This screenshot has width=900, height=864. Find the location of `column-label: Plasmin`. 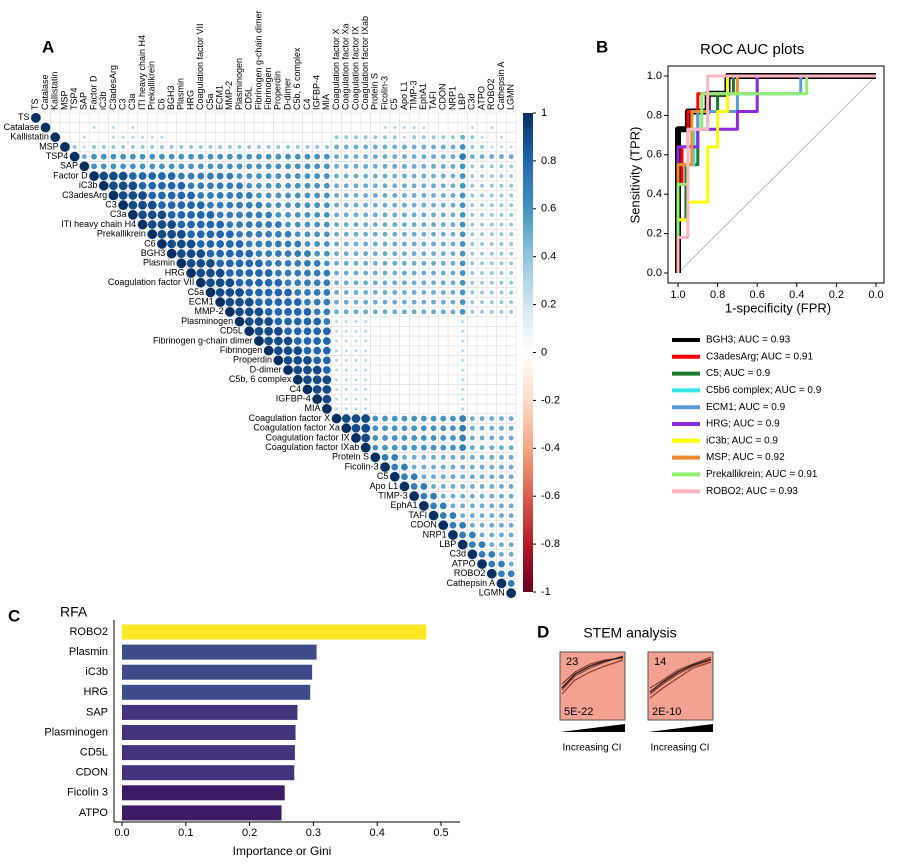

column-label: Plasmin is located at coordinates (181, 94).